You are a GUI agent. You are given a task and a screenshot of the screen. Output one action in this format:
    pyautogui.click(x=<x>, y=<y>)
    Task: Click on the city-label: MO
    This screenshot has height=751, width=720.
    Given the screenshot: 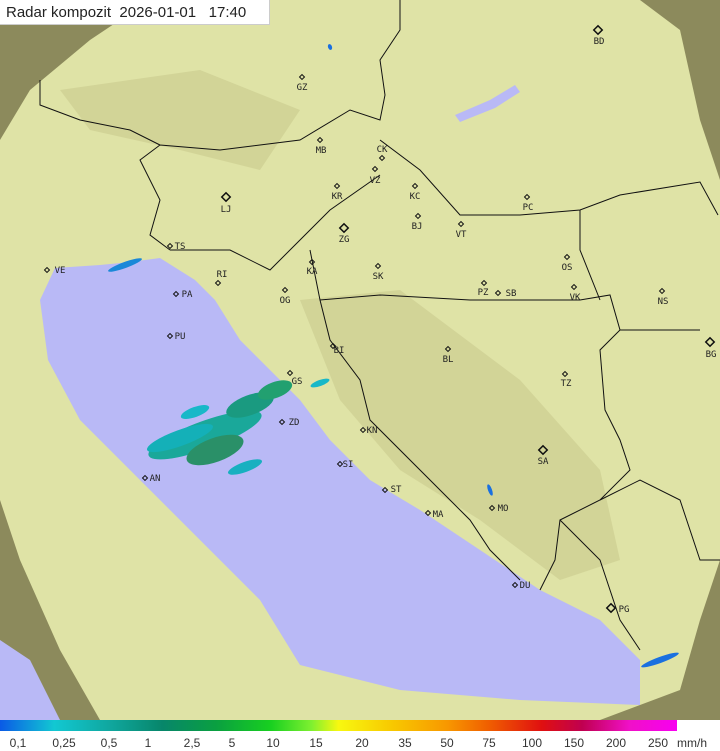 What is the action you would take?
    pyautogui.click(x=503, y=509)
    